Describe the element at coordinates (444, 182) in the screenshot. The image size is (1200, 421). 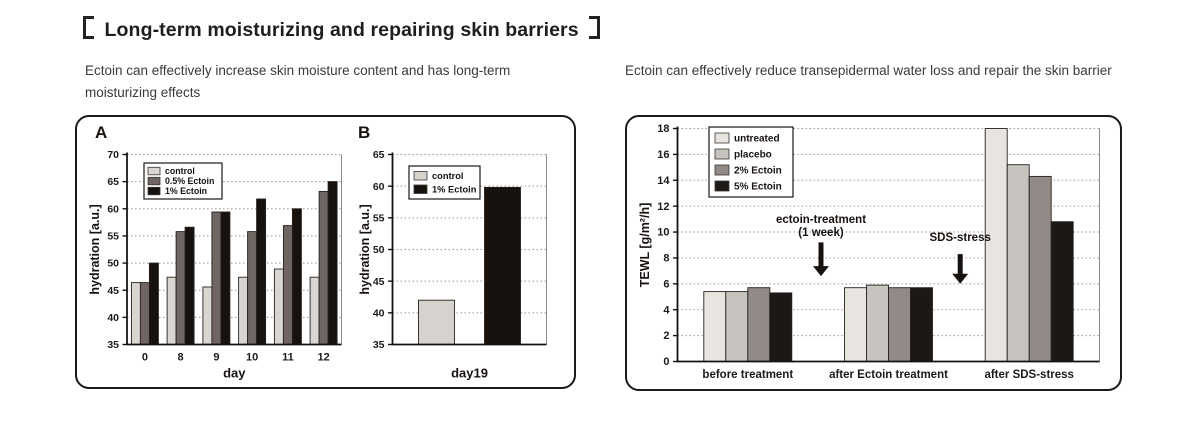
I see `legend: control 1% Ectoin` at that location.